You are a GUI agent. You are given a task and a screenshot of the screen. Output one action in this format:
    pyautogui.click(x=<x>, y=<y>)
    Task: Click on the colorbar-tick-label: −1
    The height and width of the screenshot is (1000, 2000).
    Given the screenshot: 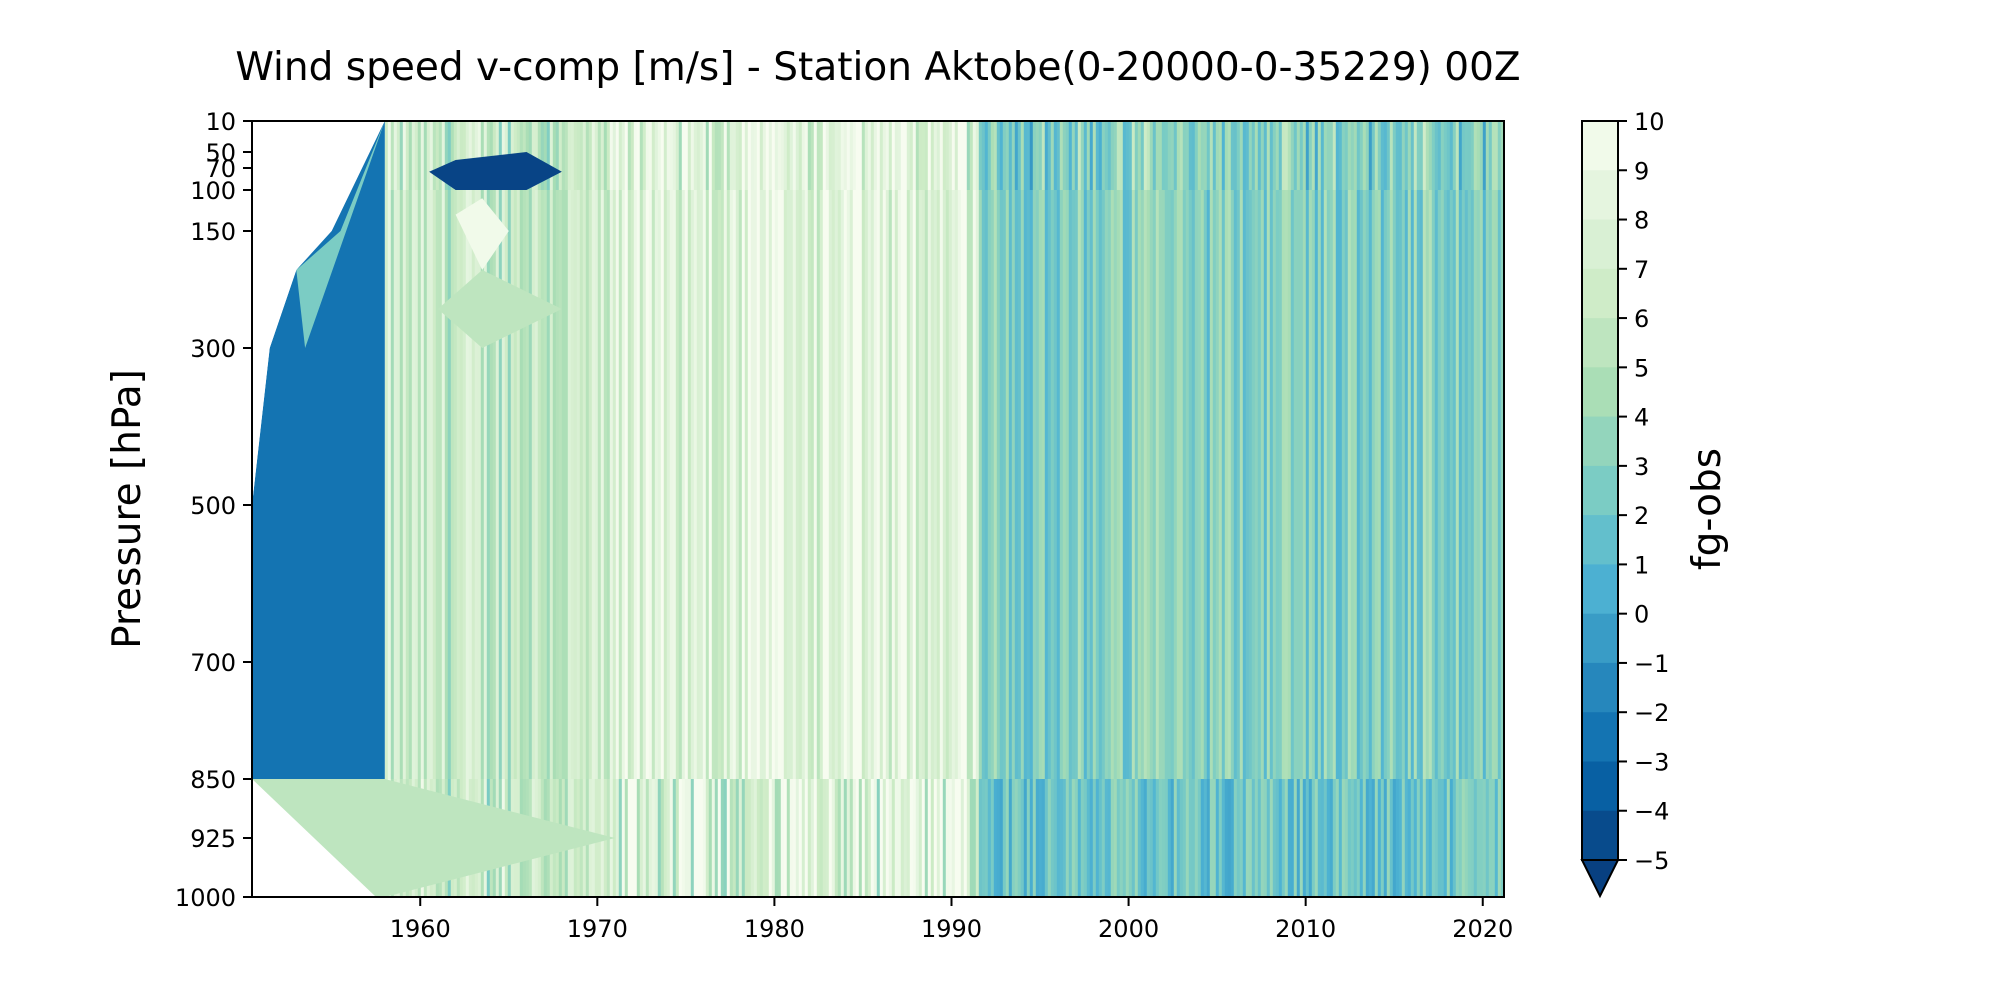 What is the action you would take?
    pyautogui.click(x=1651, y=664)
    